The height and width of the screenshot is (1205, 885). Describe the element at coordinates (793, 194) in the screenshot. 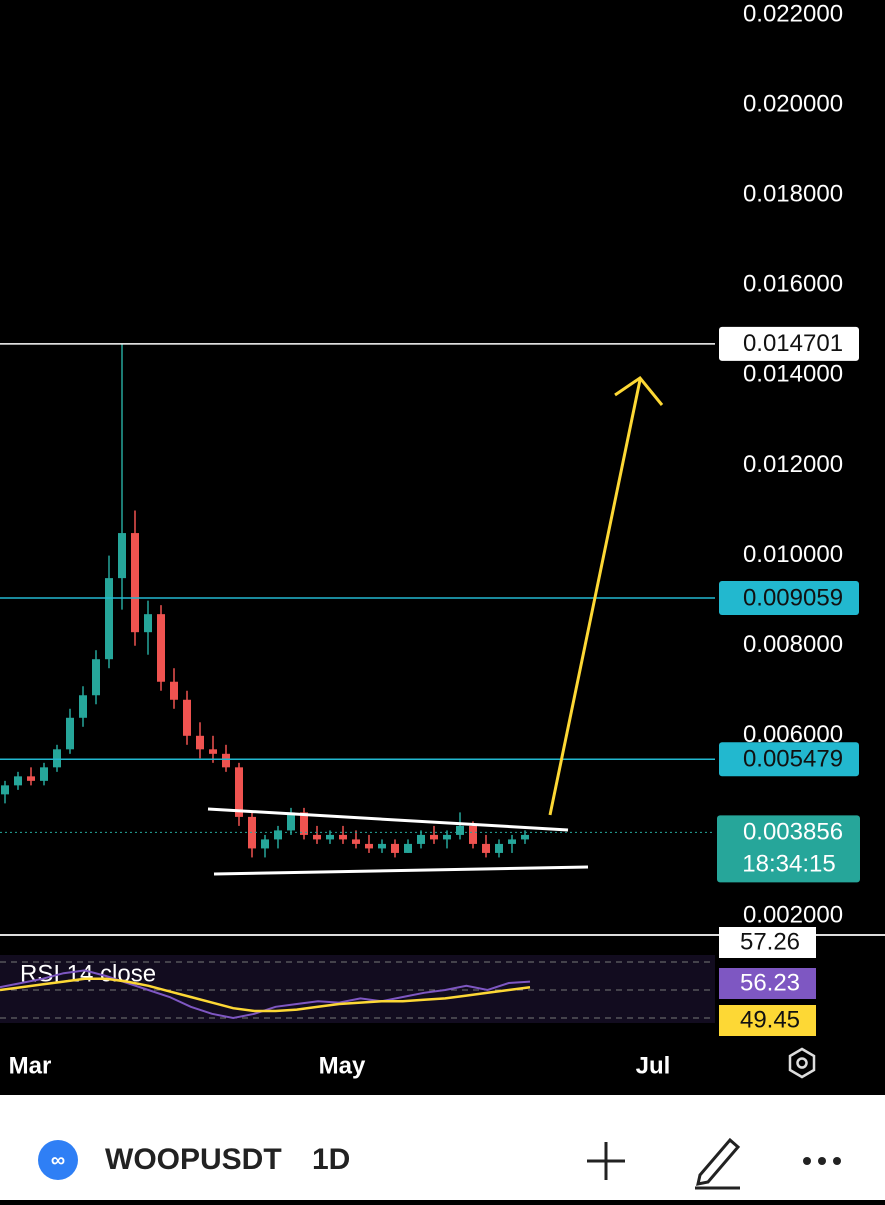

I see `y-tick-label: 0.018000` at that location.